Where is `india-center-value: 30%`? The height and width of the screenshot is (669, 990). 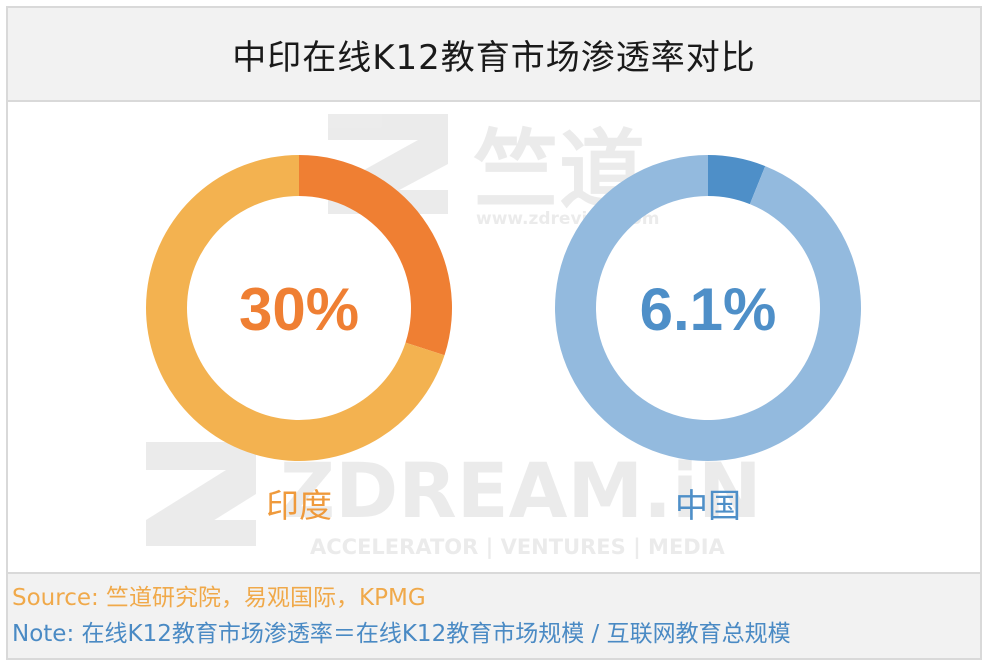 india-center-value: 30% is located at coordinates (299, 309).